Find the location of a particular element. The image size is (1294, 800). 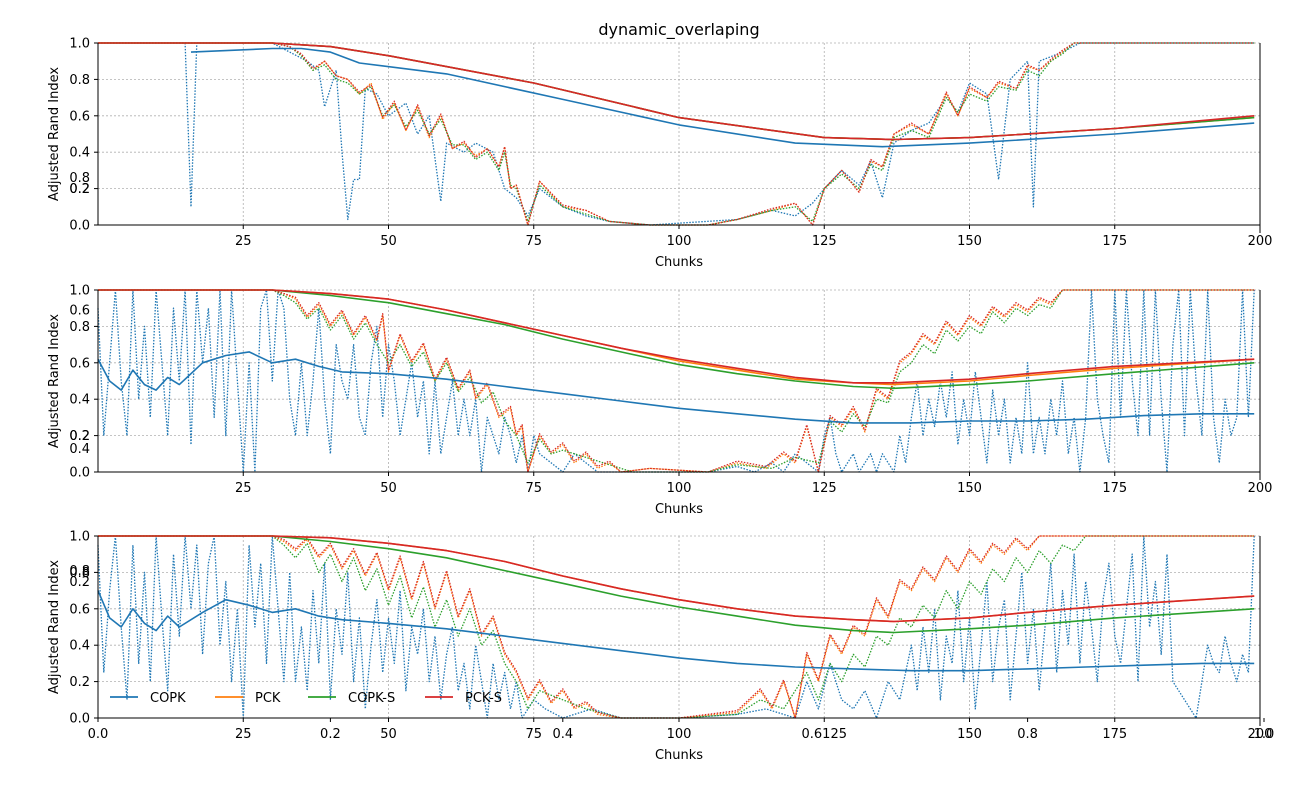

smooth-line-pck is located at coordinates (676, 337).